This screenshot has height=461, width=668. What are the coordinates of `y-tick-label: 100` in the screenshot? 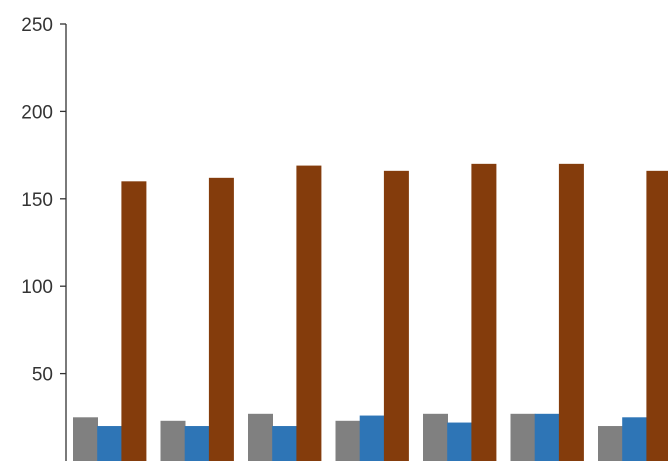 It's located at (37, 287).